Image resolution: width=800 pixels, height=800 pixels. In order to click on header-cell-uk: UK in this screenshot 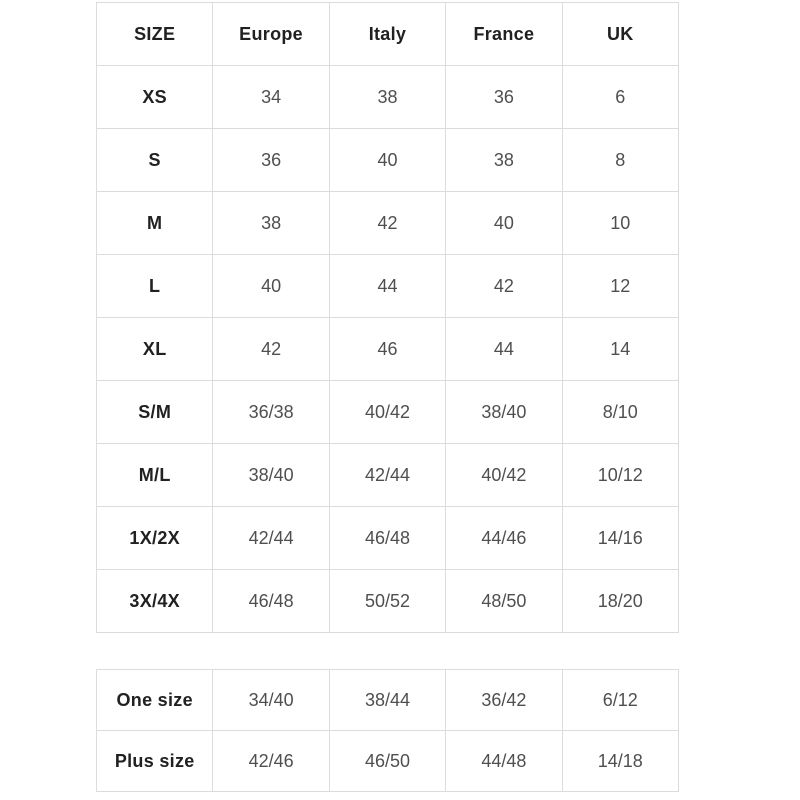, I will do `click(620, 34)`.